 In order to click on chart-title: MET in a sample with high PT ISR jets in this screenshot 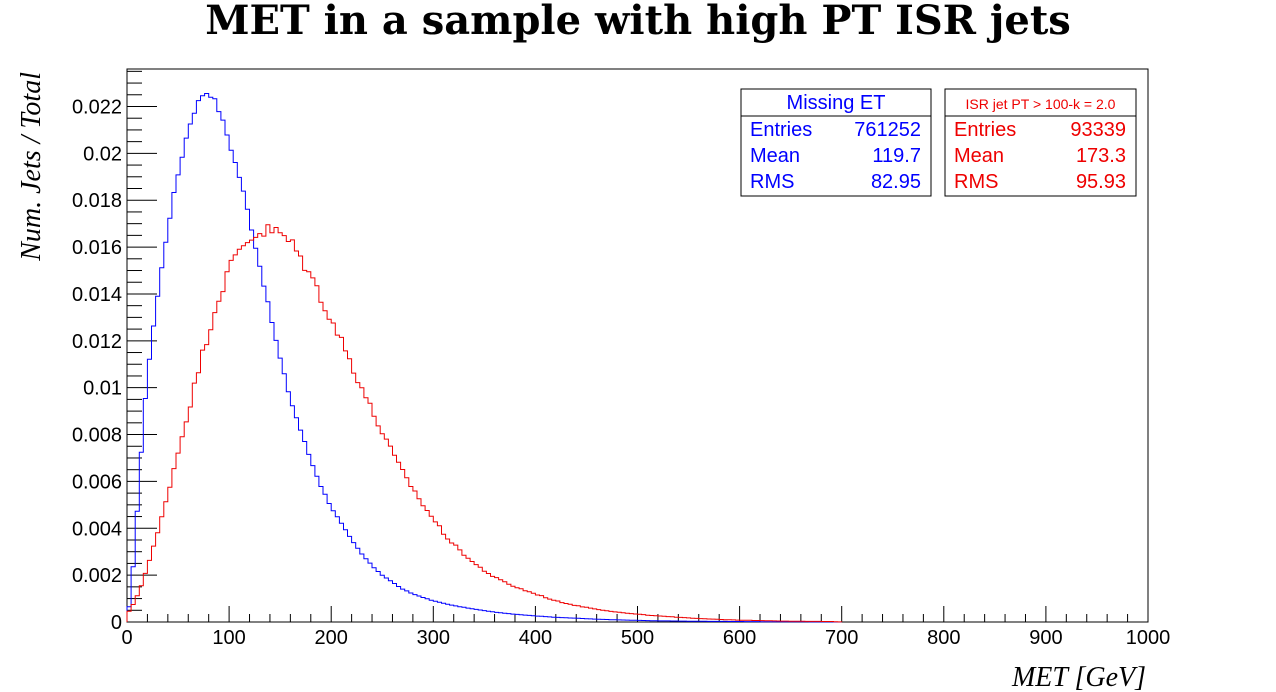, I will do `click(638, 22)`.